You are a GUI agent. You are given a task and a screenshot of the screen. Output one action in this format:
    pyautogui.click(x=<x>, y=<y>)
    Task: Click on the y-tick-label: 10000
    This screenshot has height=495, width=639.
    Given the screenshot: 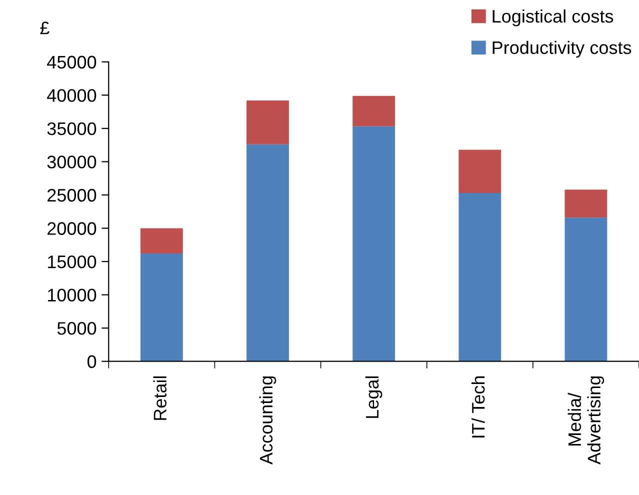 What is the action you would take?
    pyautogui.click(x=72, y=295)
    